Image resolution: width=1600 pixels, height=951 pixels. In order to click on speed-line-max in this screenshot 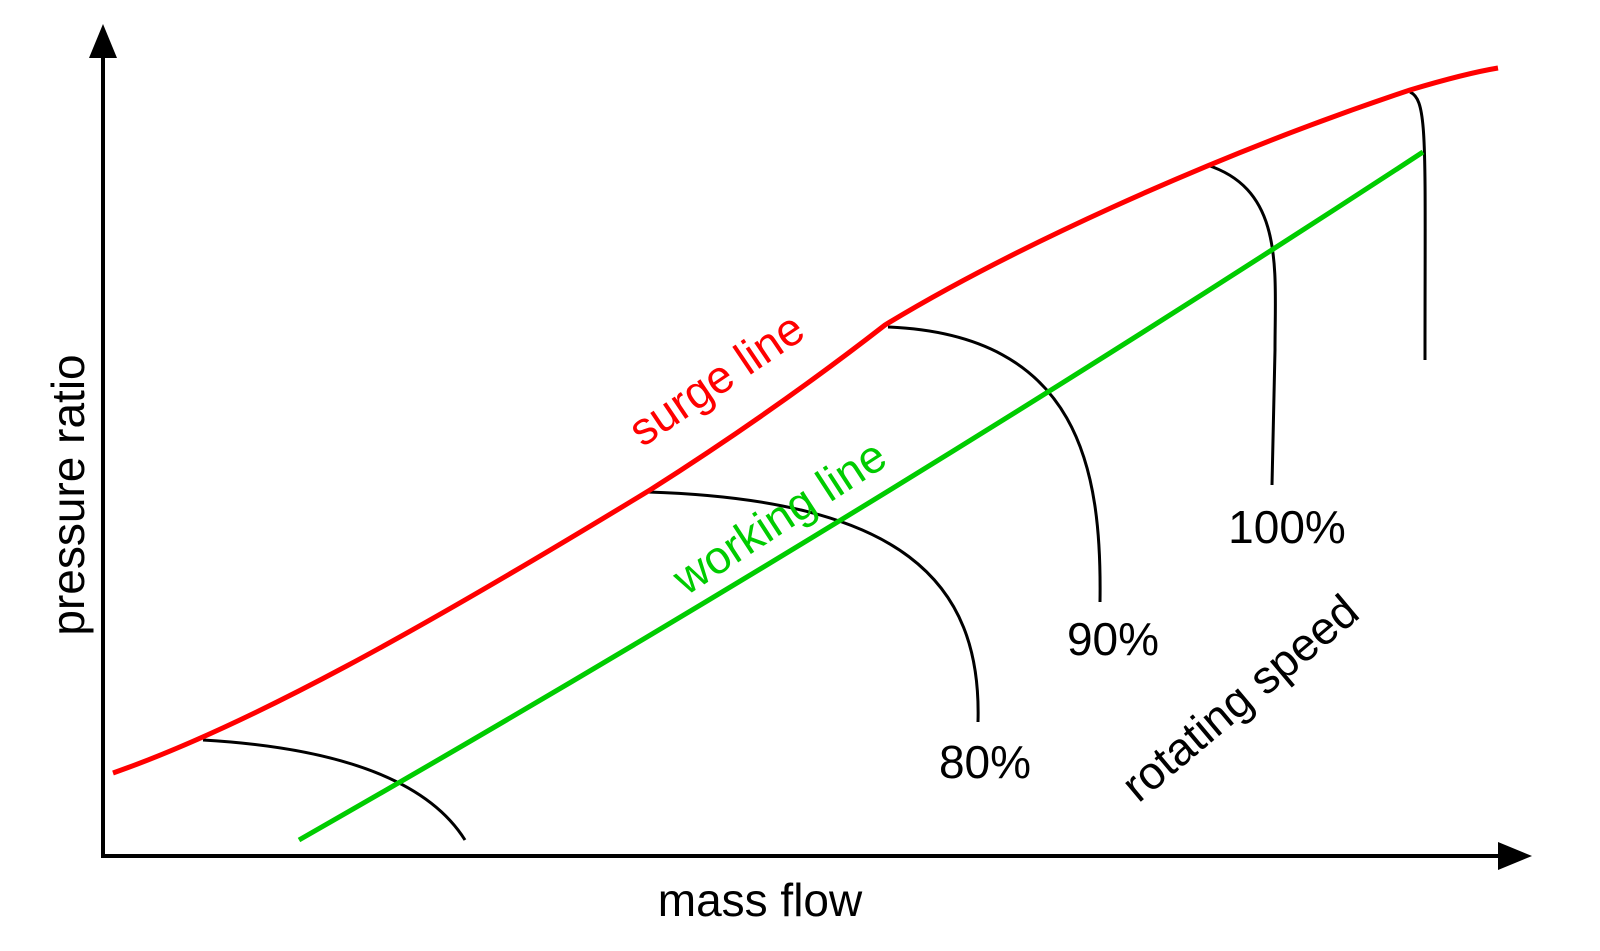, I will do `click(1418, 225)`.